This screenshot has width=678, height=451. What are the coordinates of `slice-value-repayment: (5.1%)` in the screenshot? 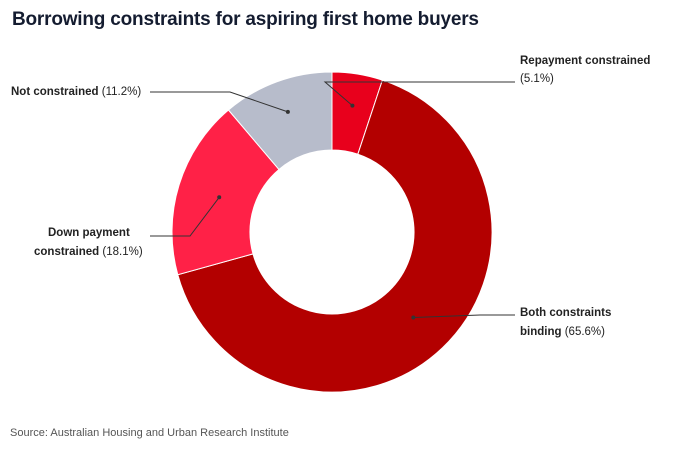 It's located at (537, 79).